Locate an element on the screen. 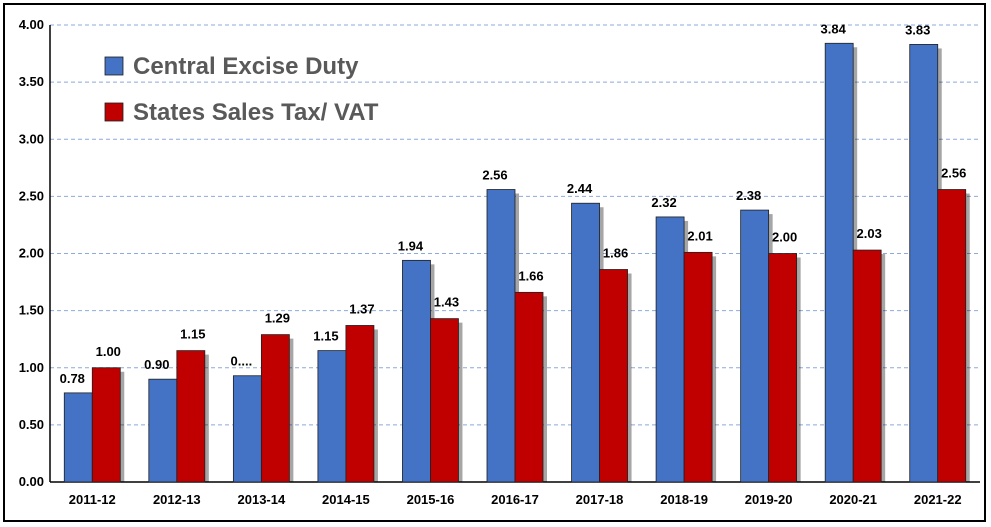  data-label: 0.78 is located at coordinates (72, 378).